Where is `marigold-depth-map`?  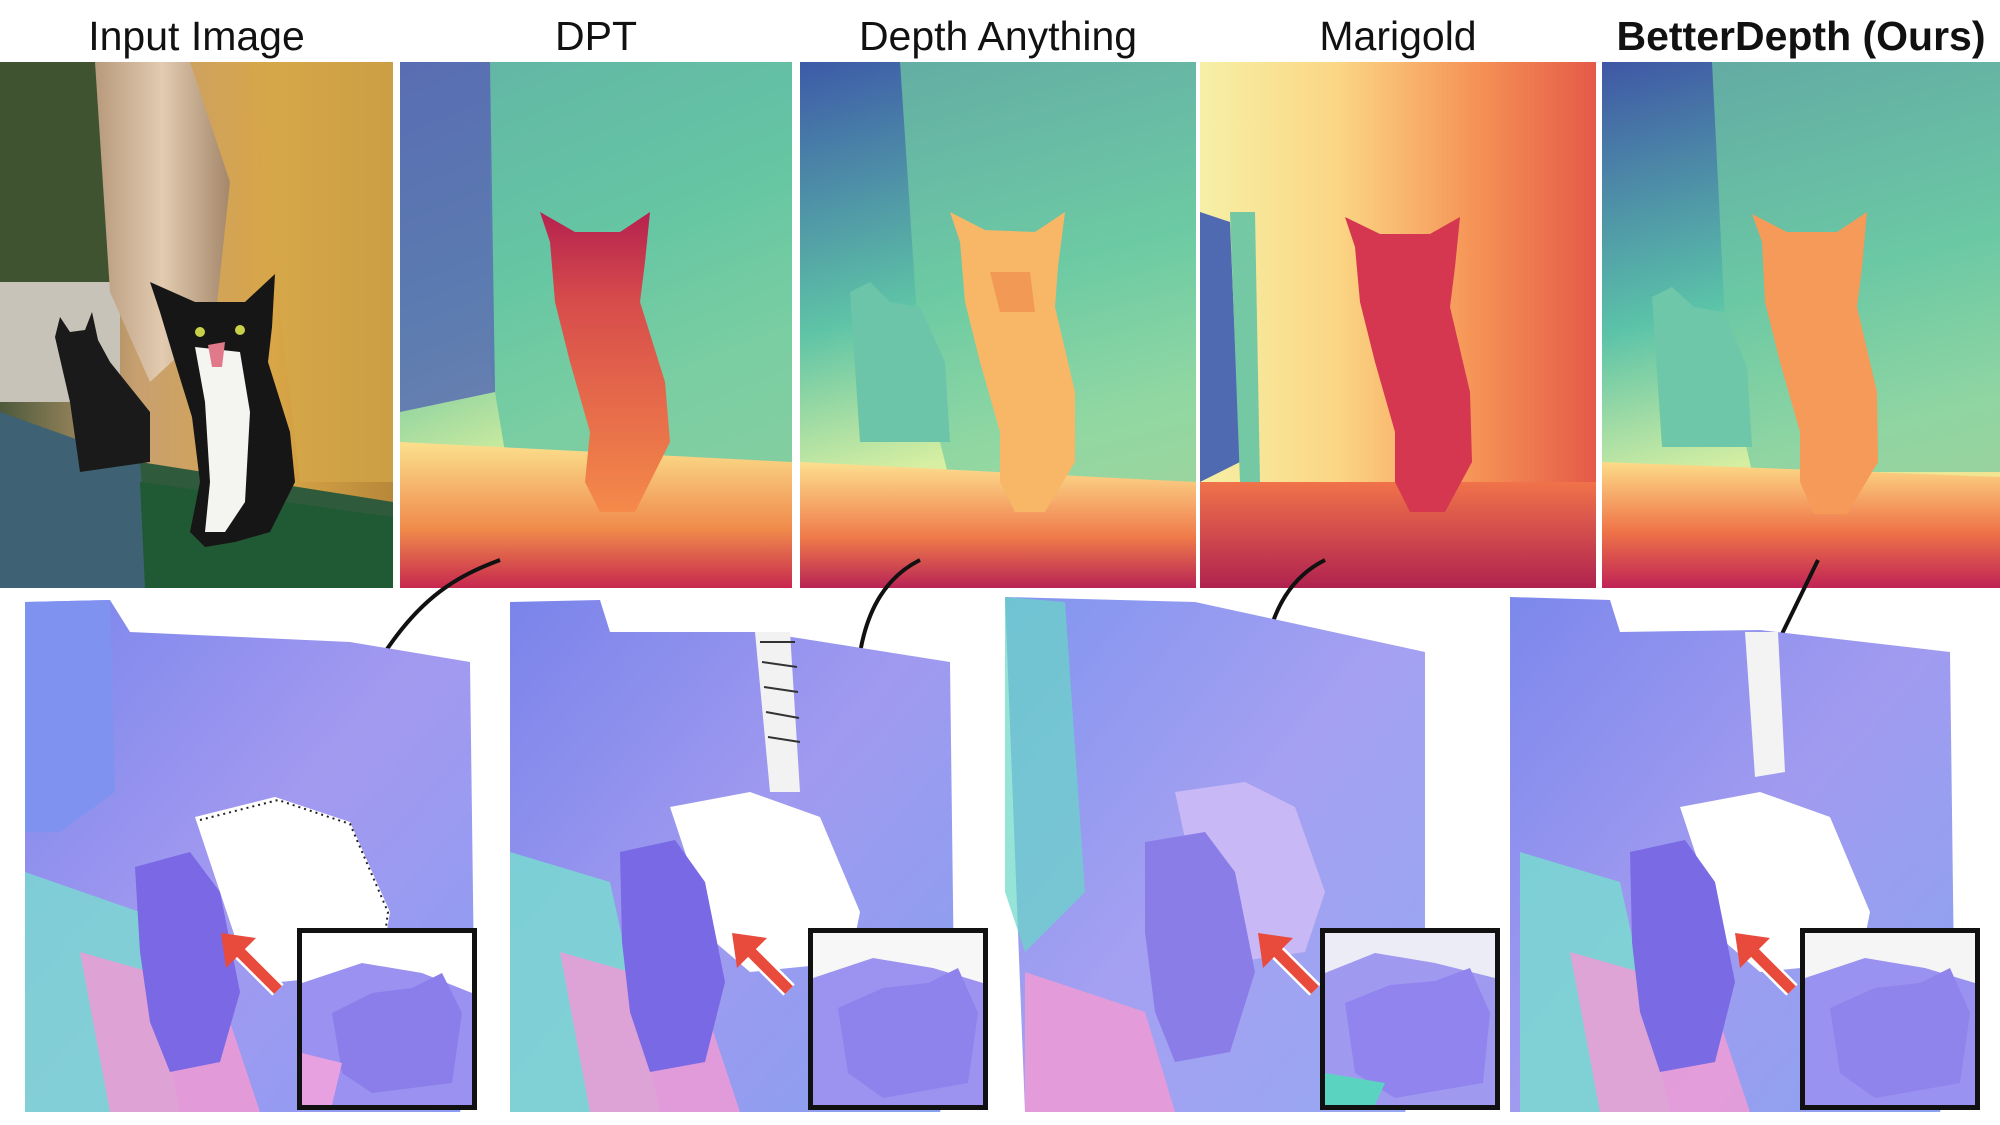 marigold-depth-map is located at coordinates (1398, 325).